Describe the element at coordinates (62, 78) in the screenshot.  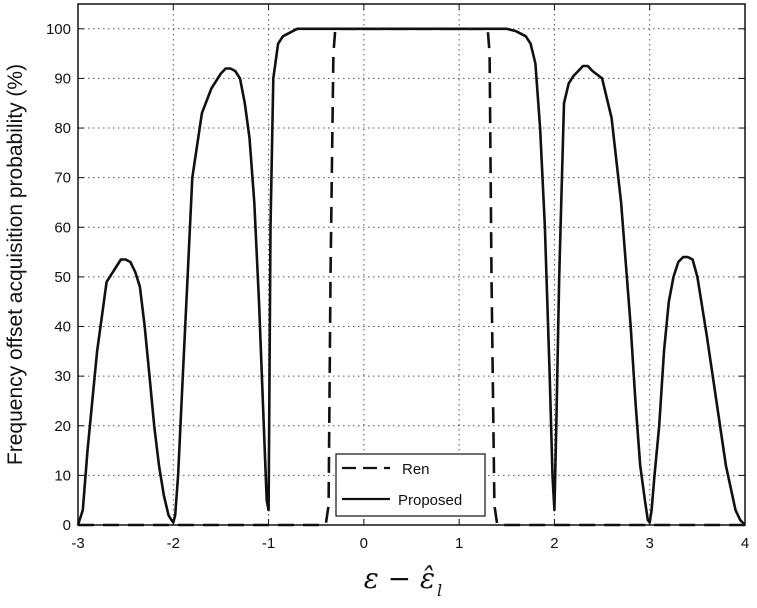
I see `y-tick-label: 90` at that location.